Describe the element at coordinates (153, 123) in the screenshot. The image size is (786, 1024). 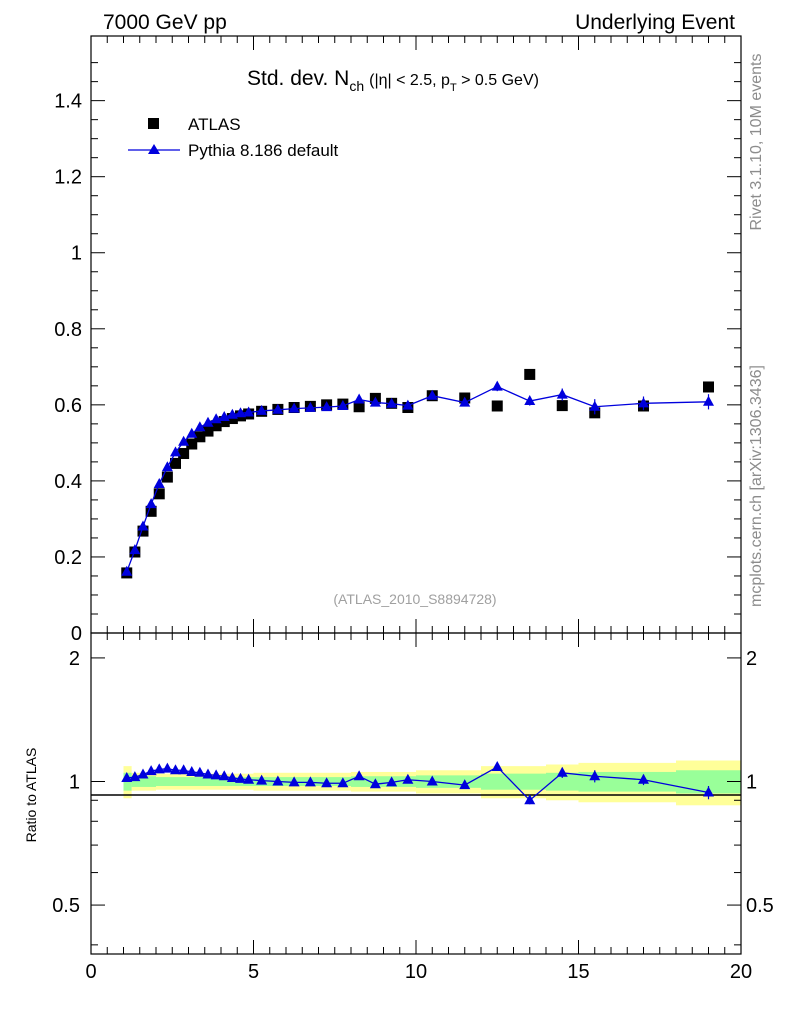
I see `legend-data-marker` at that location.